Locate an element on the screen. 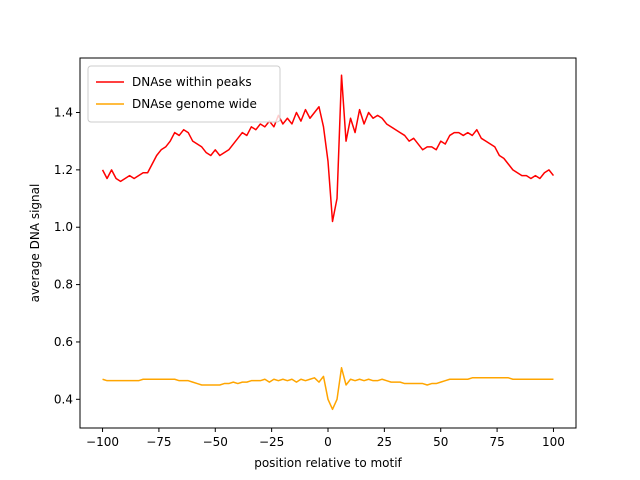 Image resolution: width=640 pixels, height=480 pixels. y-tick-label: 1.0 is located at coordinates (63, 227).